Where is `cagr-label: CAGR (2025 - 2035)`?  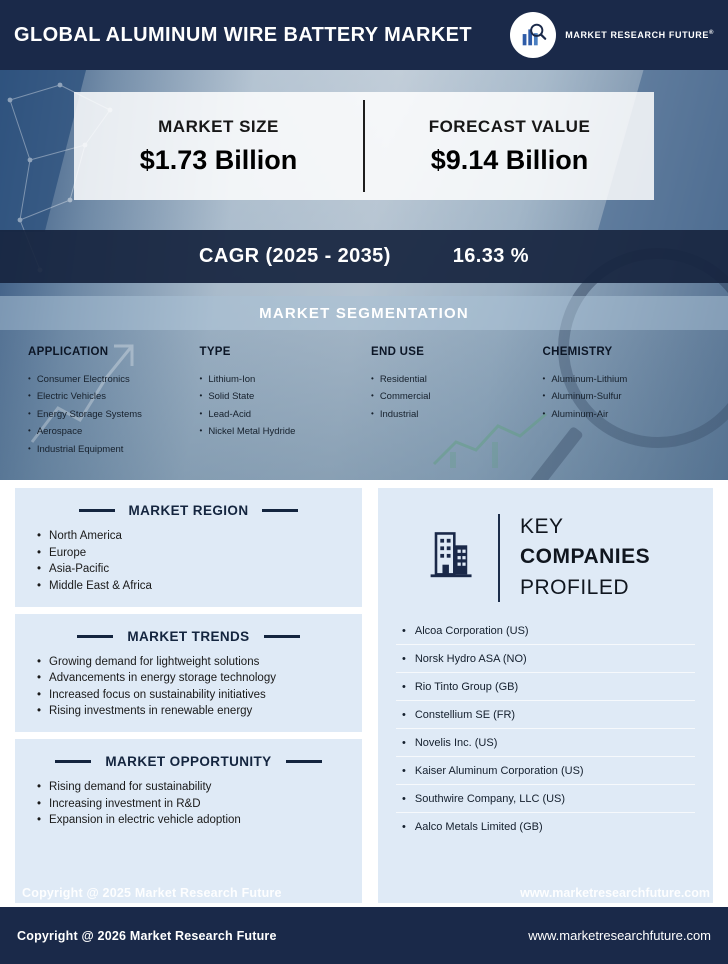 cagr-label: CAGR (2025 - 2035) is located at coordinates (295, 256).